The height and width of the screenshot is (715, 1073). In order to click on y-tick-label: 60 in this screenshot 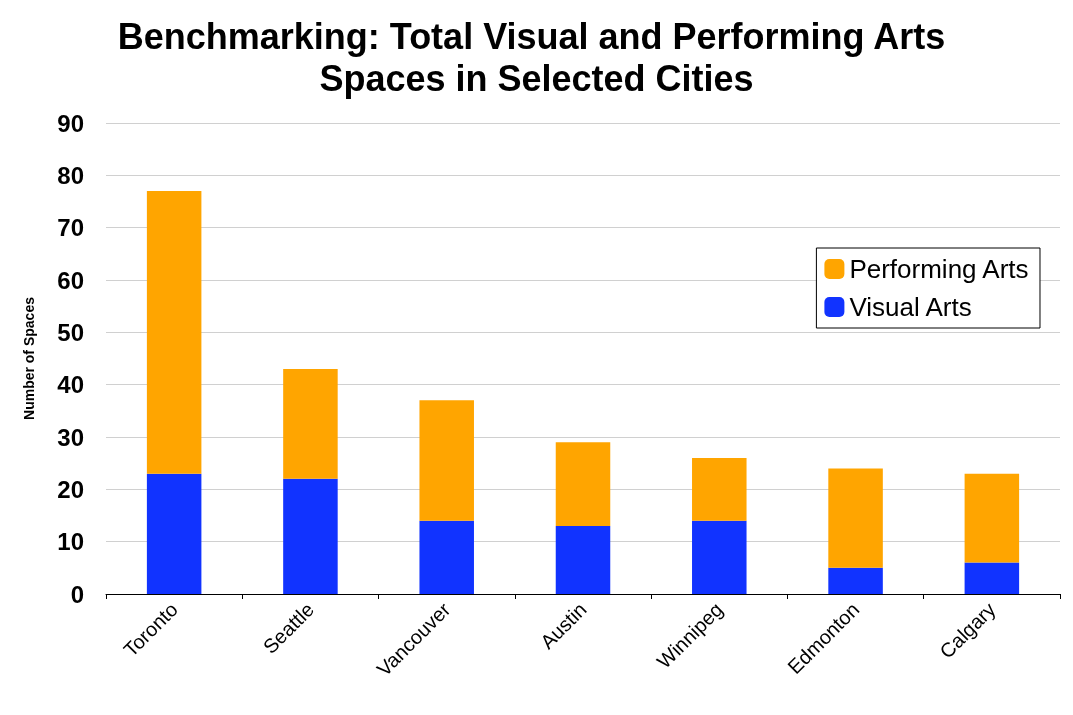, I will do `click(70, 280)`.